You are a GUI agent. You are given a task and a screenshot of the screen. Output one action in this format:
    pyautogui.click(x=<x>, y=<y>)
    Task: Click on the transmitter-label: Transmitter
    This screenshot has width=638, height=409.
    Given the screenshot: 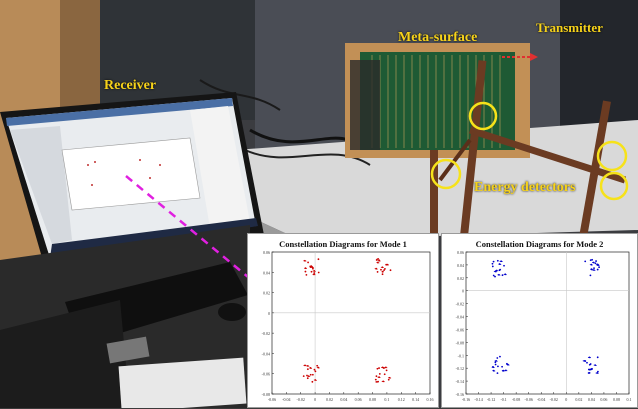 What is the action you would take?
    pyautogui.click(x=569, y=28)
    